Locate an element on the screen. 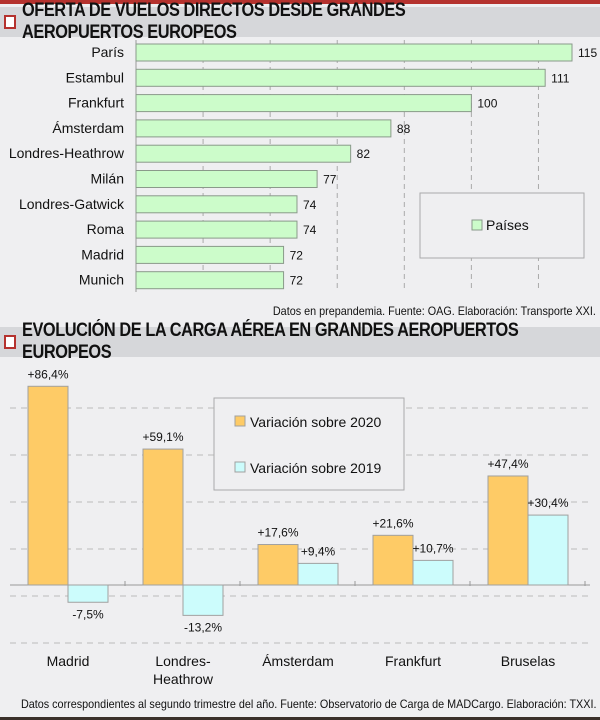  value-label: +86,4% is located at coordinates (47, 374).